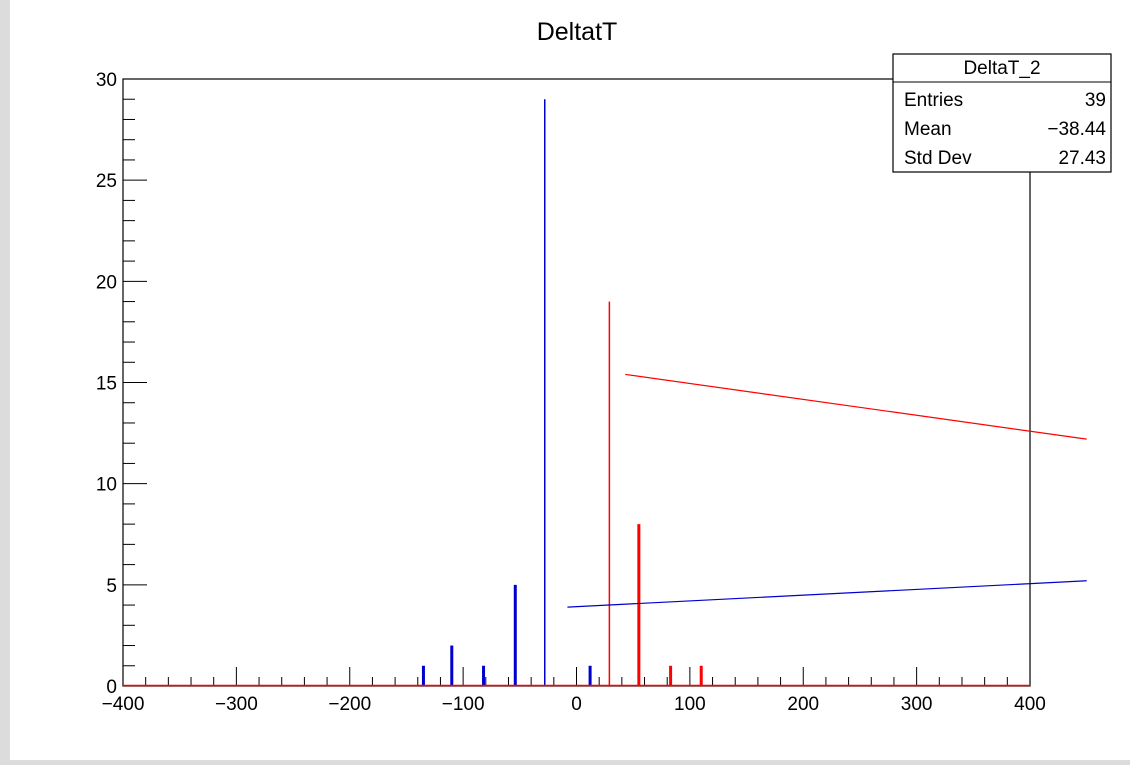 The width and height of the screenshot is (1130, 765). What do you see at coordinates (576, 704) in the screenshot?
I see `x-tick-label: 0` at bounding box center [576, 704].